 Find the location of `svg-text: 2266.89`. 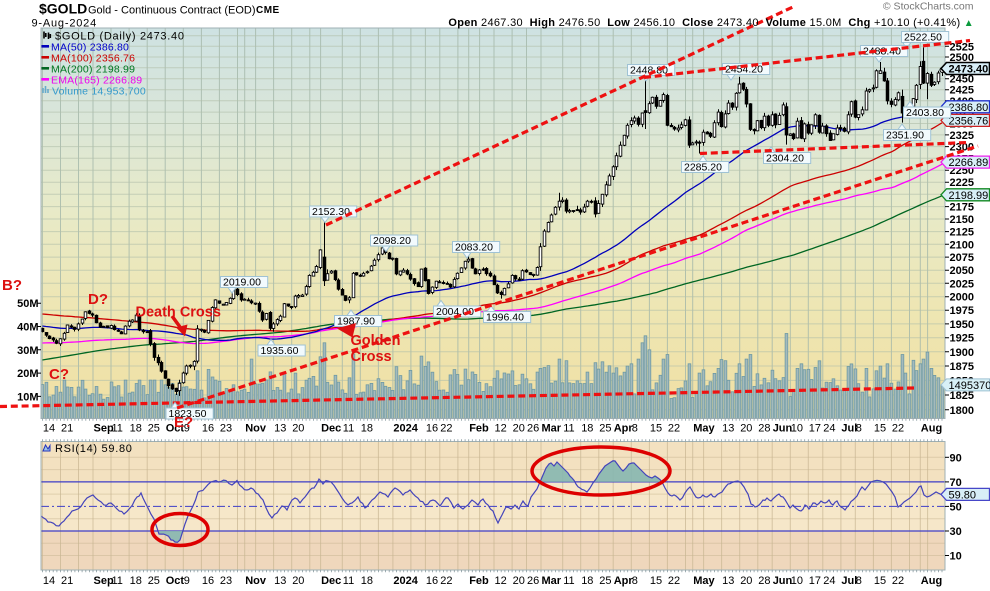

svg-text: 2266.89 is located at coordinates (969, 163).